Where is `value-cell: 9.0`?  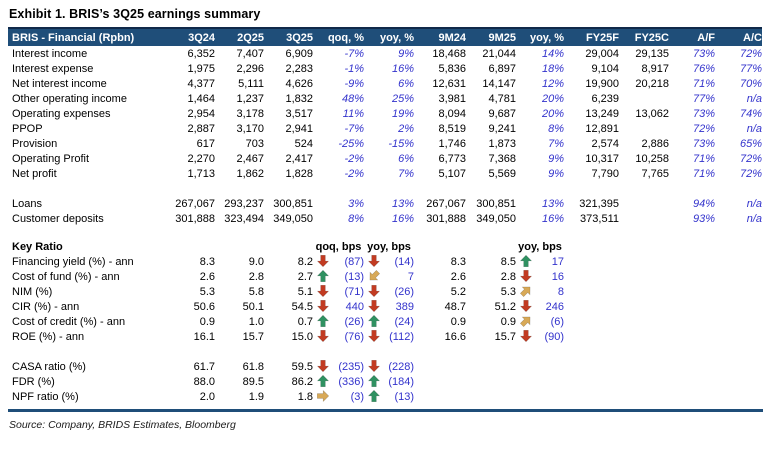
value-cell: 9.0 is located at coordinates (256, 261).